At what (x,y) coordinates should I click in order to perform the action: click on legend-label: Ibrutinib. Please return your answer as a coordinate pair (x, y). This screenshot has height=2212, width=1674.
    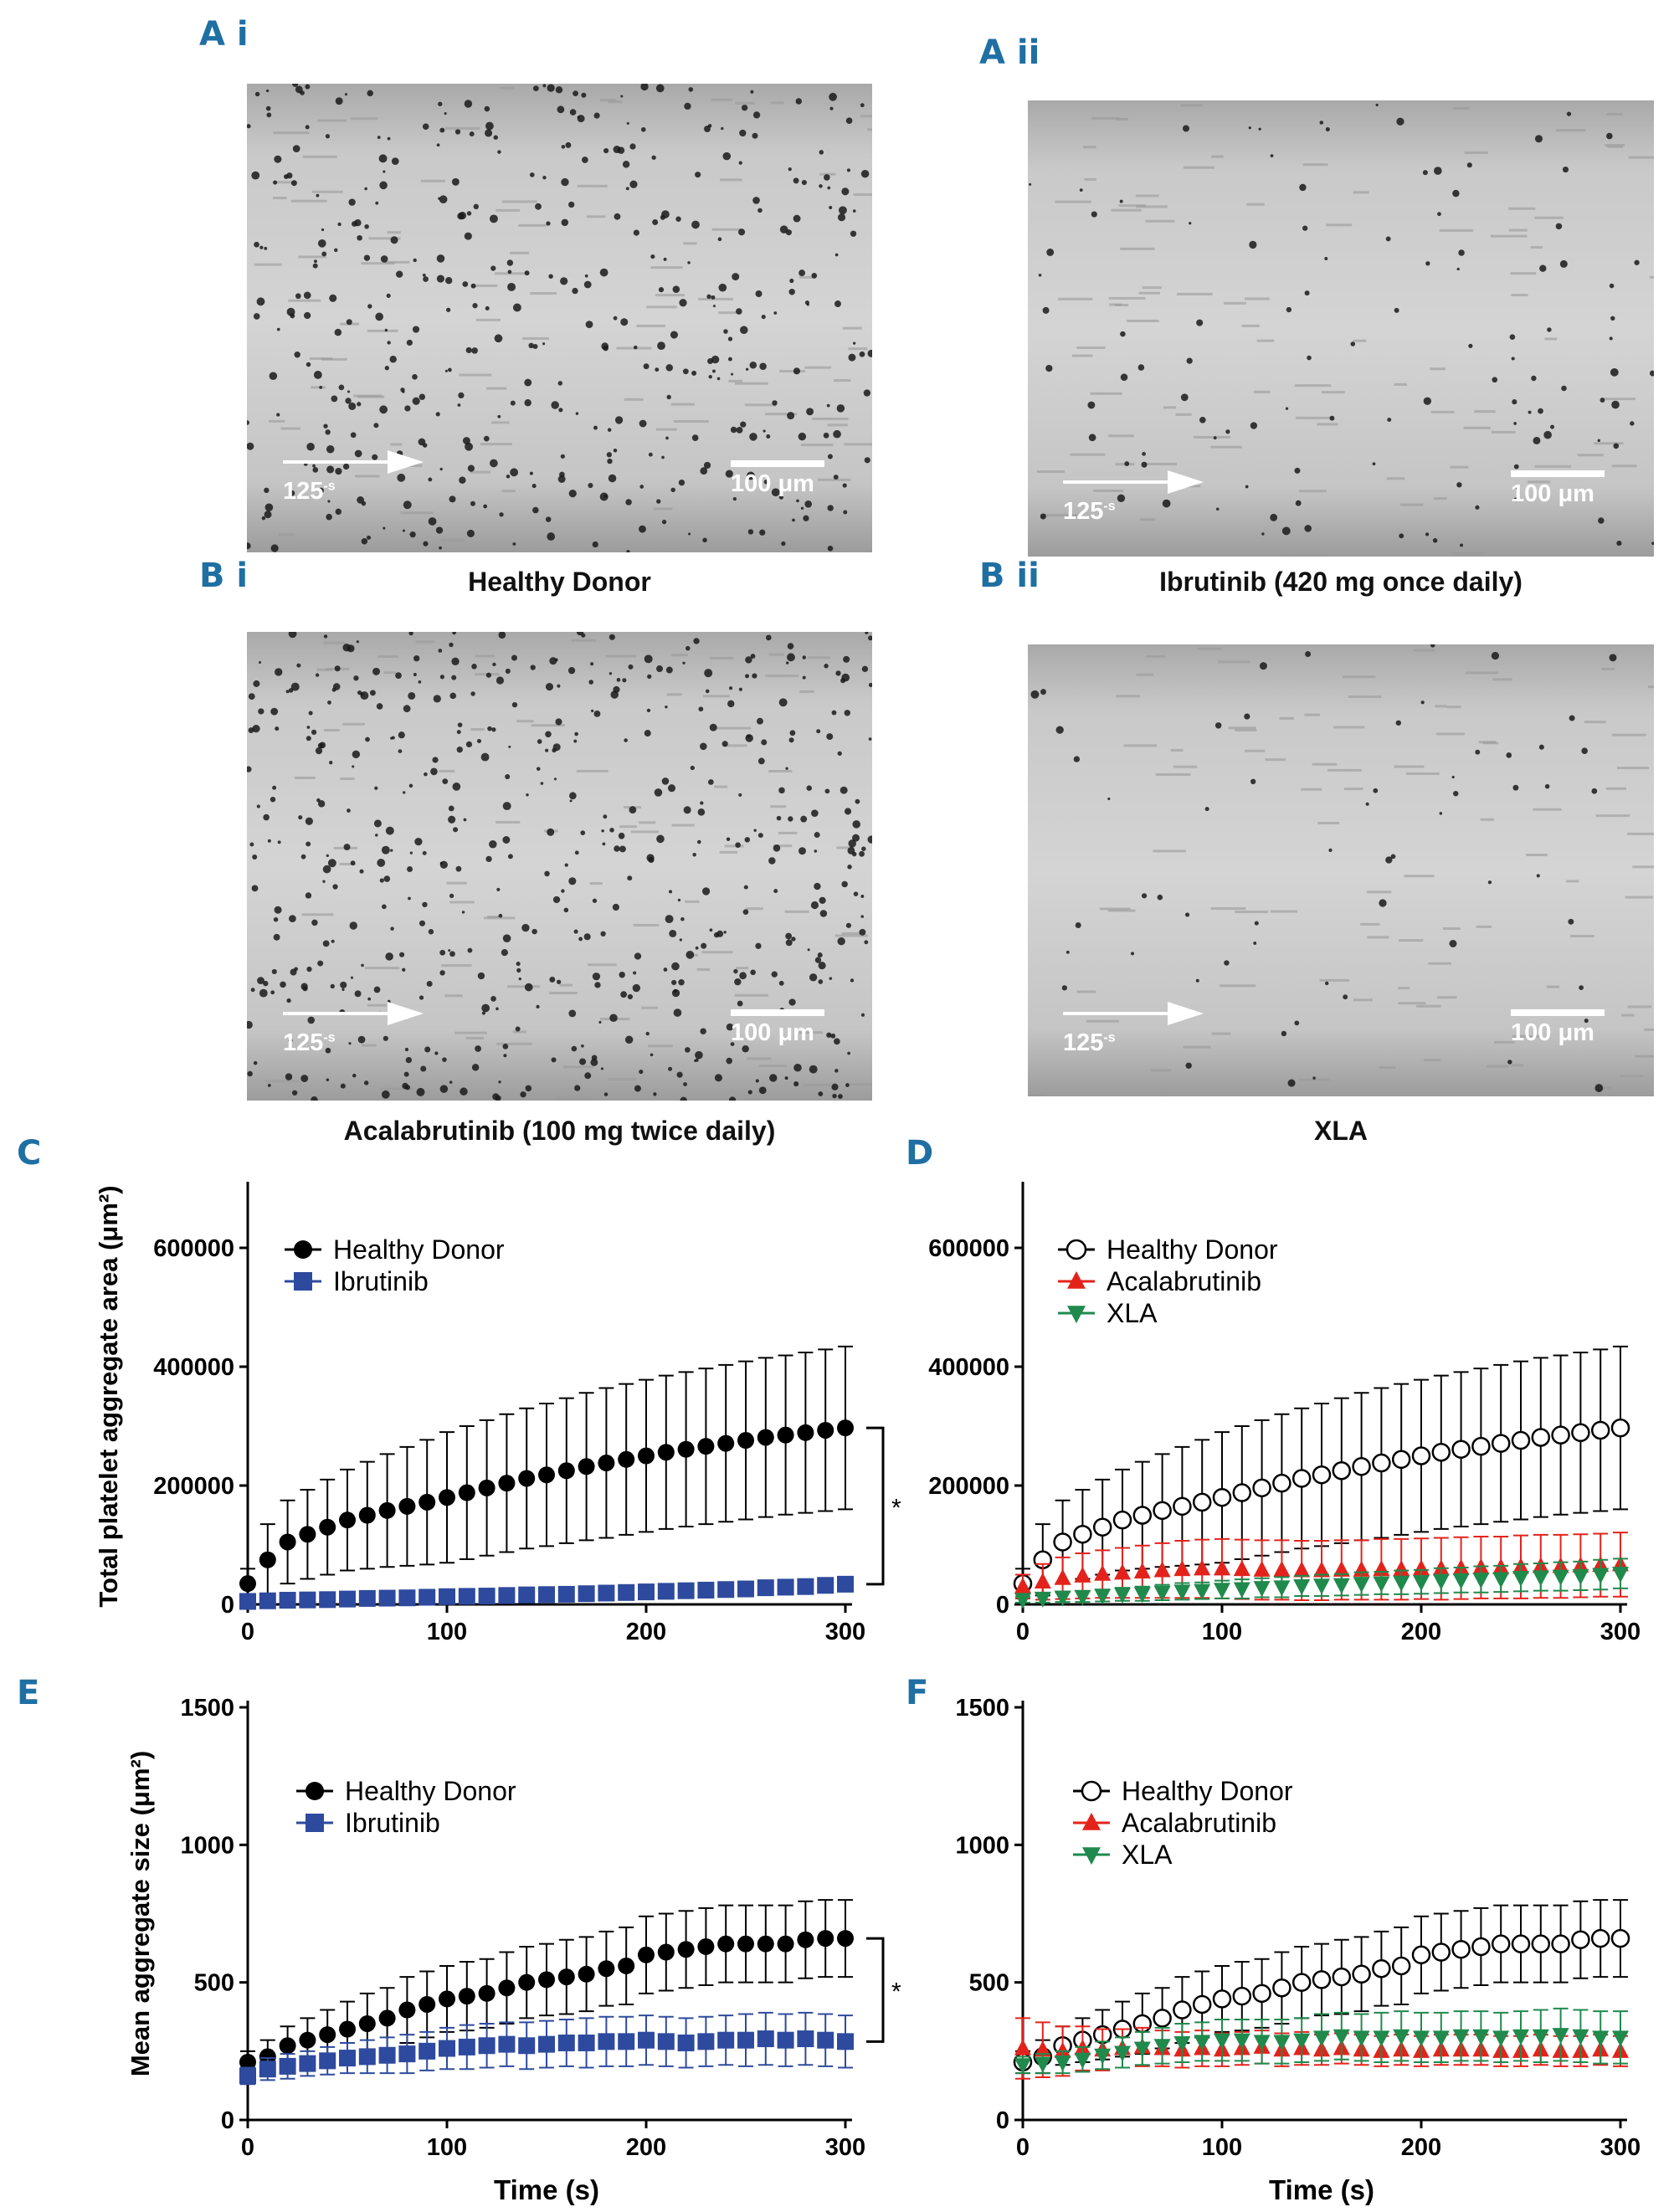
    Looking at the image, I should click on (392, 1823).